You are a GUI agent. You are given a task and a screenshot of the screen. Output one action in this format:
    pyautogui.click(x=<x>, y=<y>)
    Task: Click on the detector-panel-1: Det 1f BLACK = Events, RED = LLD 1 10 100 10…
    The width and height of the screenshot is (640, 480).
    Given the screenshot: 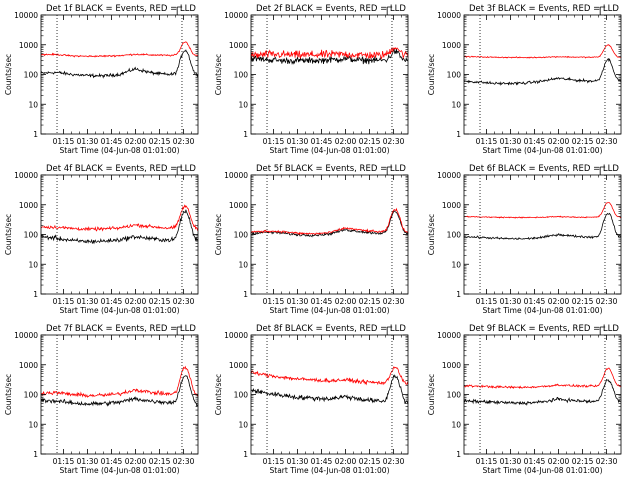 What is the action you would take?
    pyautogui.click(x=101, y=79)
    